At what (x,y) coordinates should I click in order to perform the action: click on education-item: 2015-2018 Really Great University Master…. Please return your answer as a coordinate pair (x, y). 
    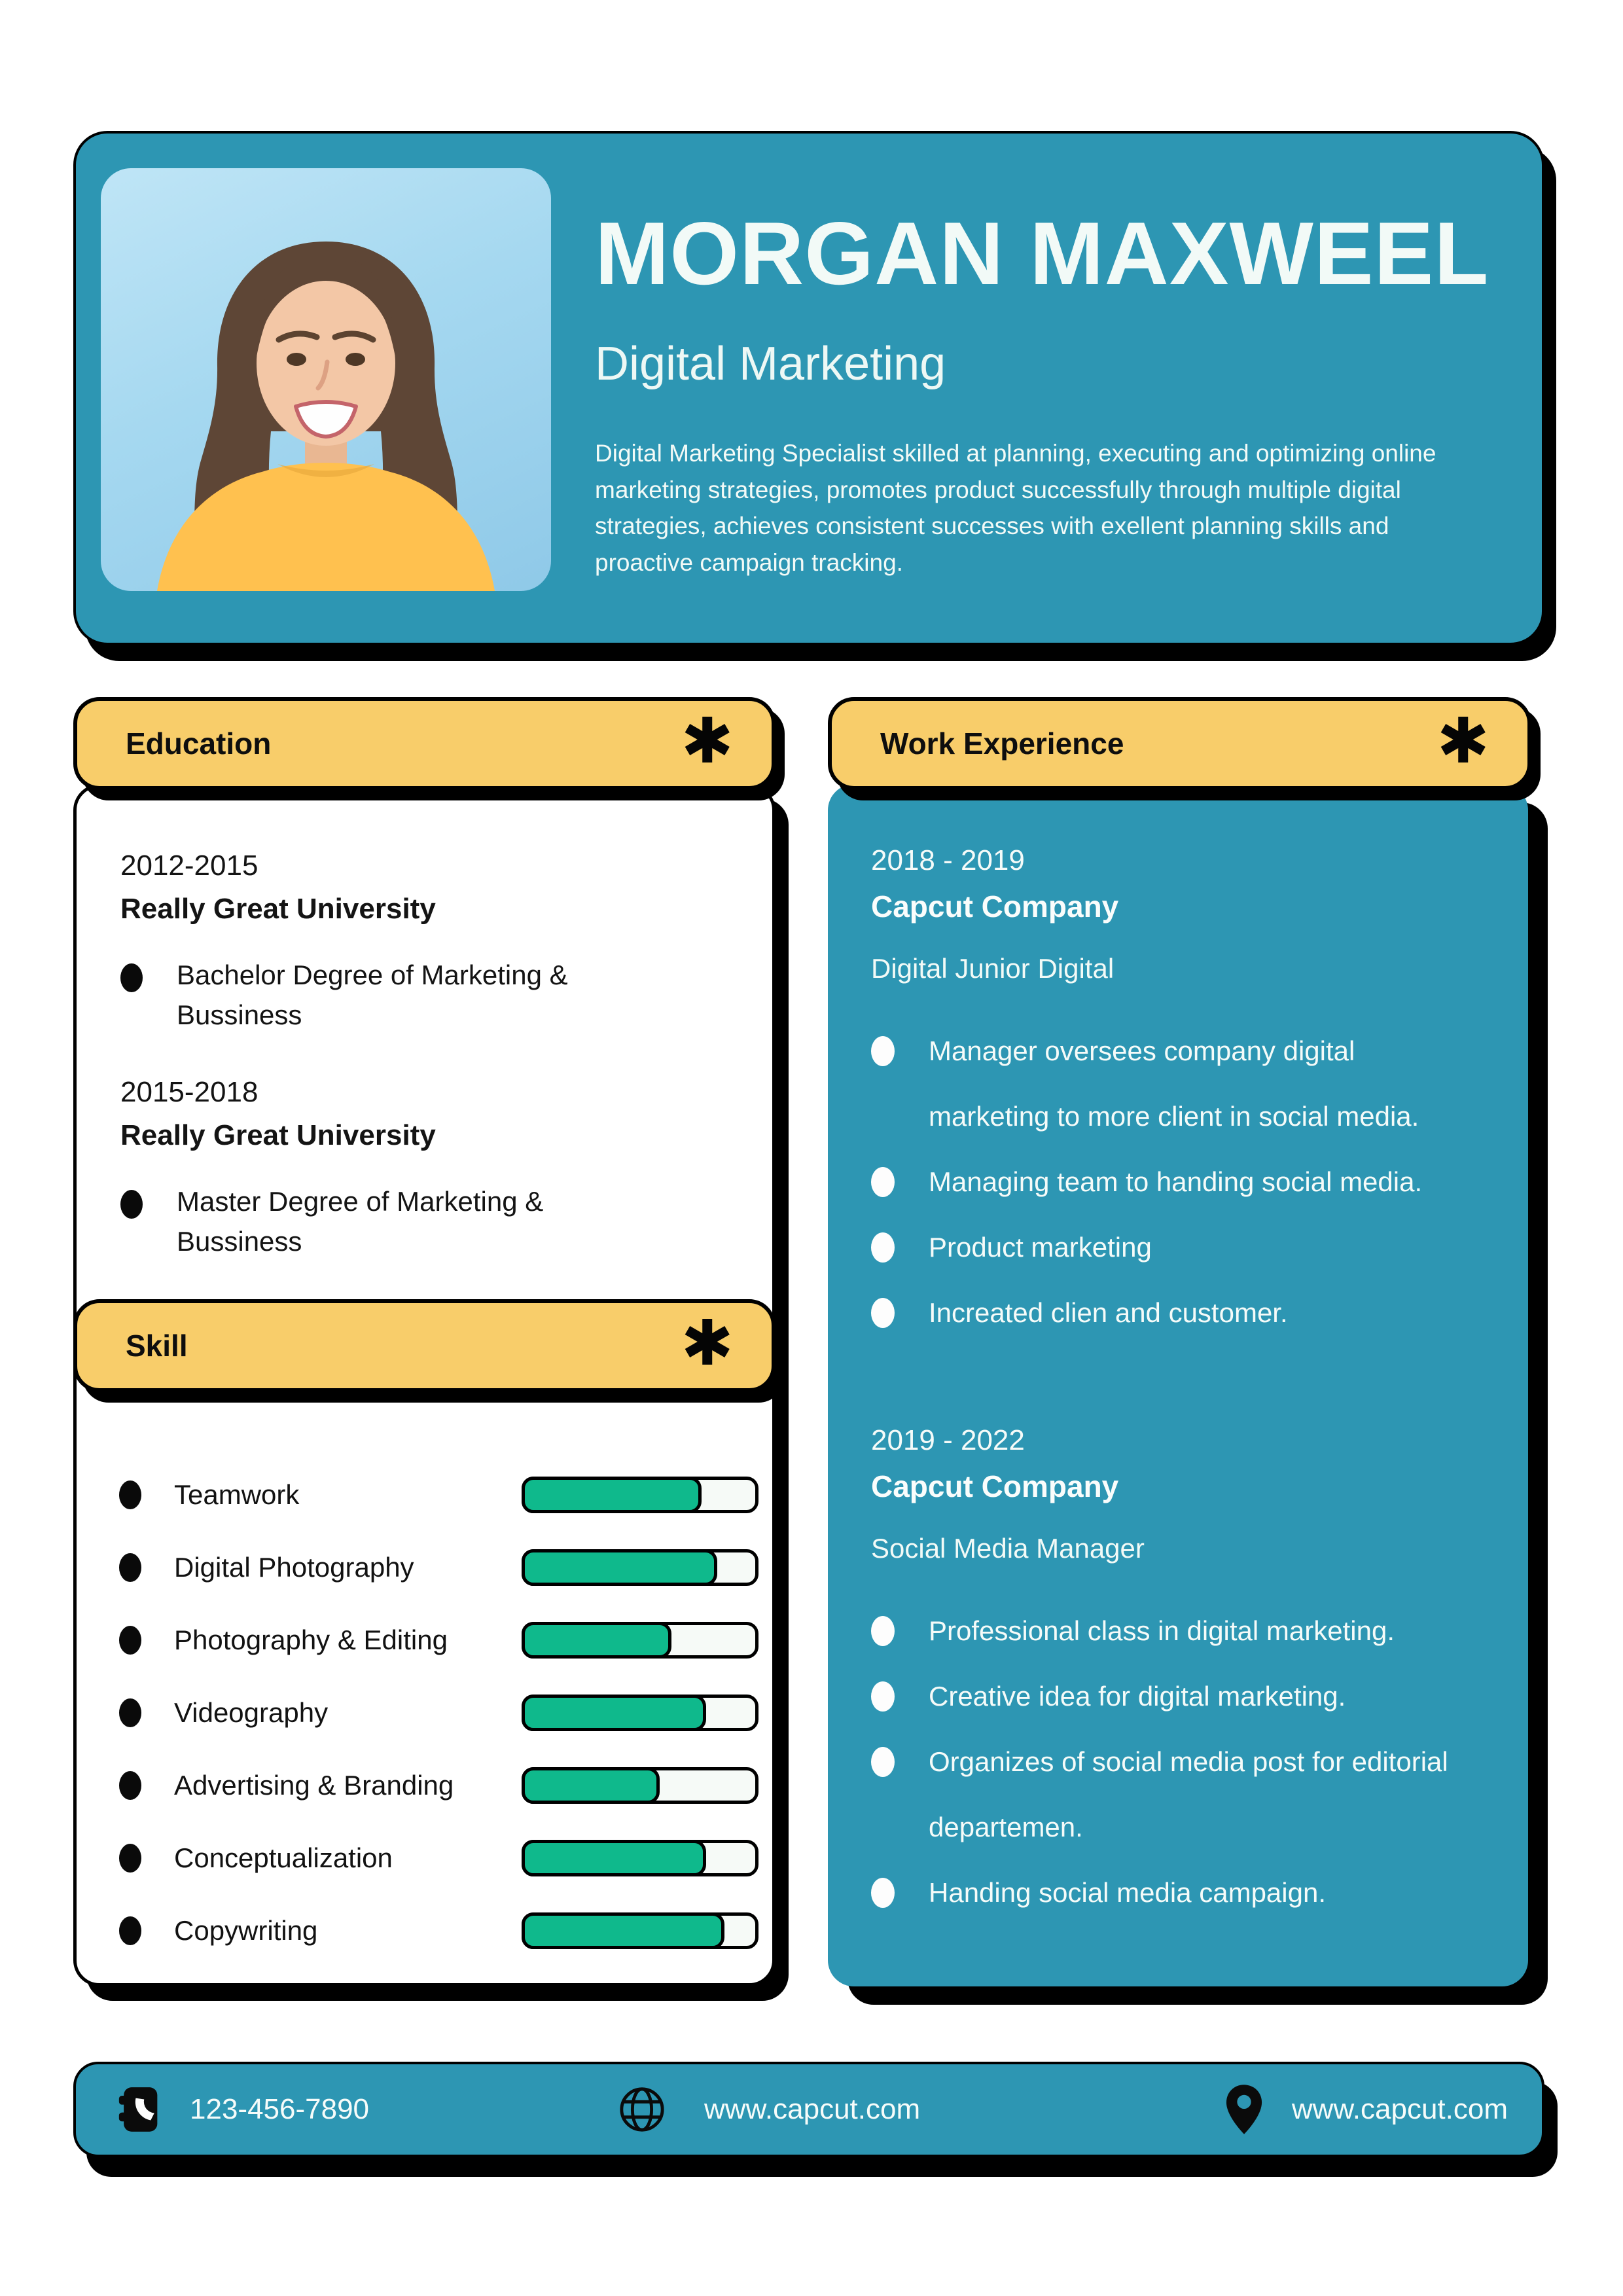
    Looking at the image, I should click on (430, 1169).